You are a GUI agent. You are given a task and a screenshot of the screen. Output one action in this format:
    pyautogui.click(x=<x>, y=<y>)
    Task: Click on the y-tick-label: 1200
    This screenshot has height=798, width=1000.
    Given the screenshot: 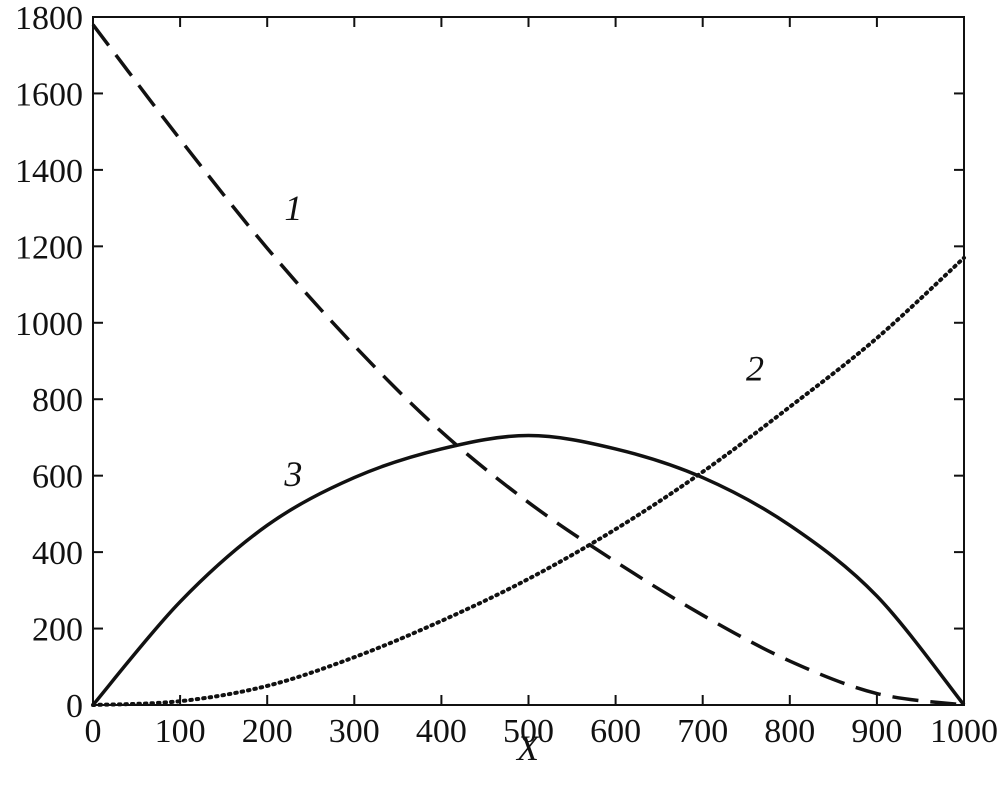 What is the action you would take?
    pyautogui.click(x=49, y=247)
    